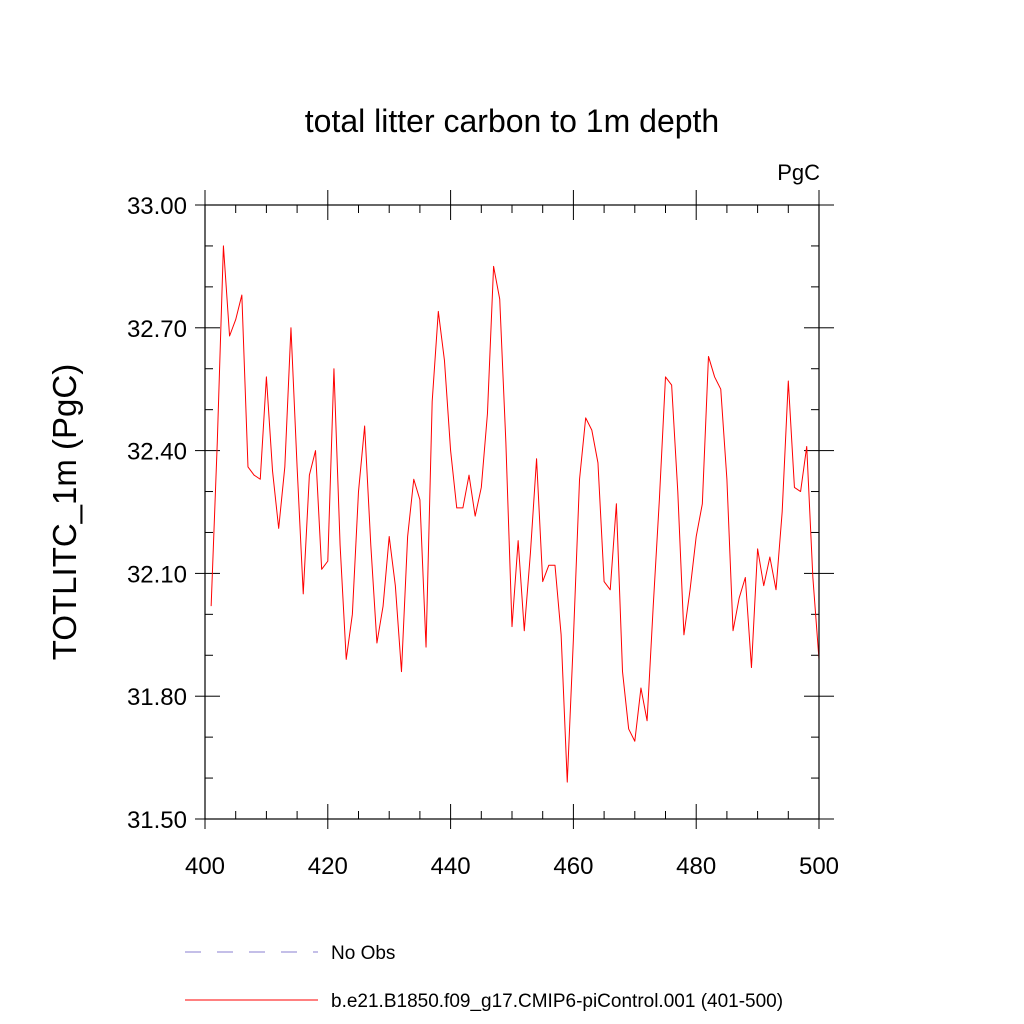  Describe the element at coordinates (363, 953) in the screenshot. I see `legend-label-no-obs: No Obs` at that location.